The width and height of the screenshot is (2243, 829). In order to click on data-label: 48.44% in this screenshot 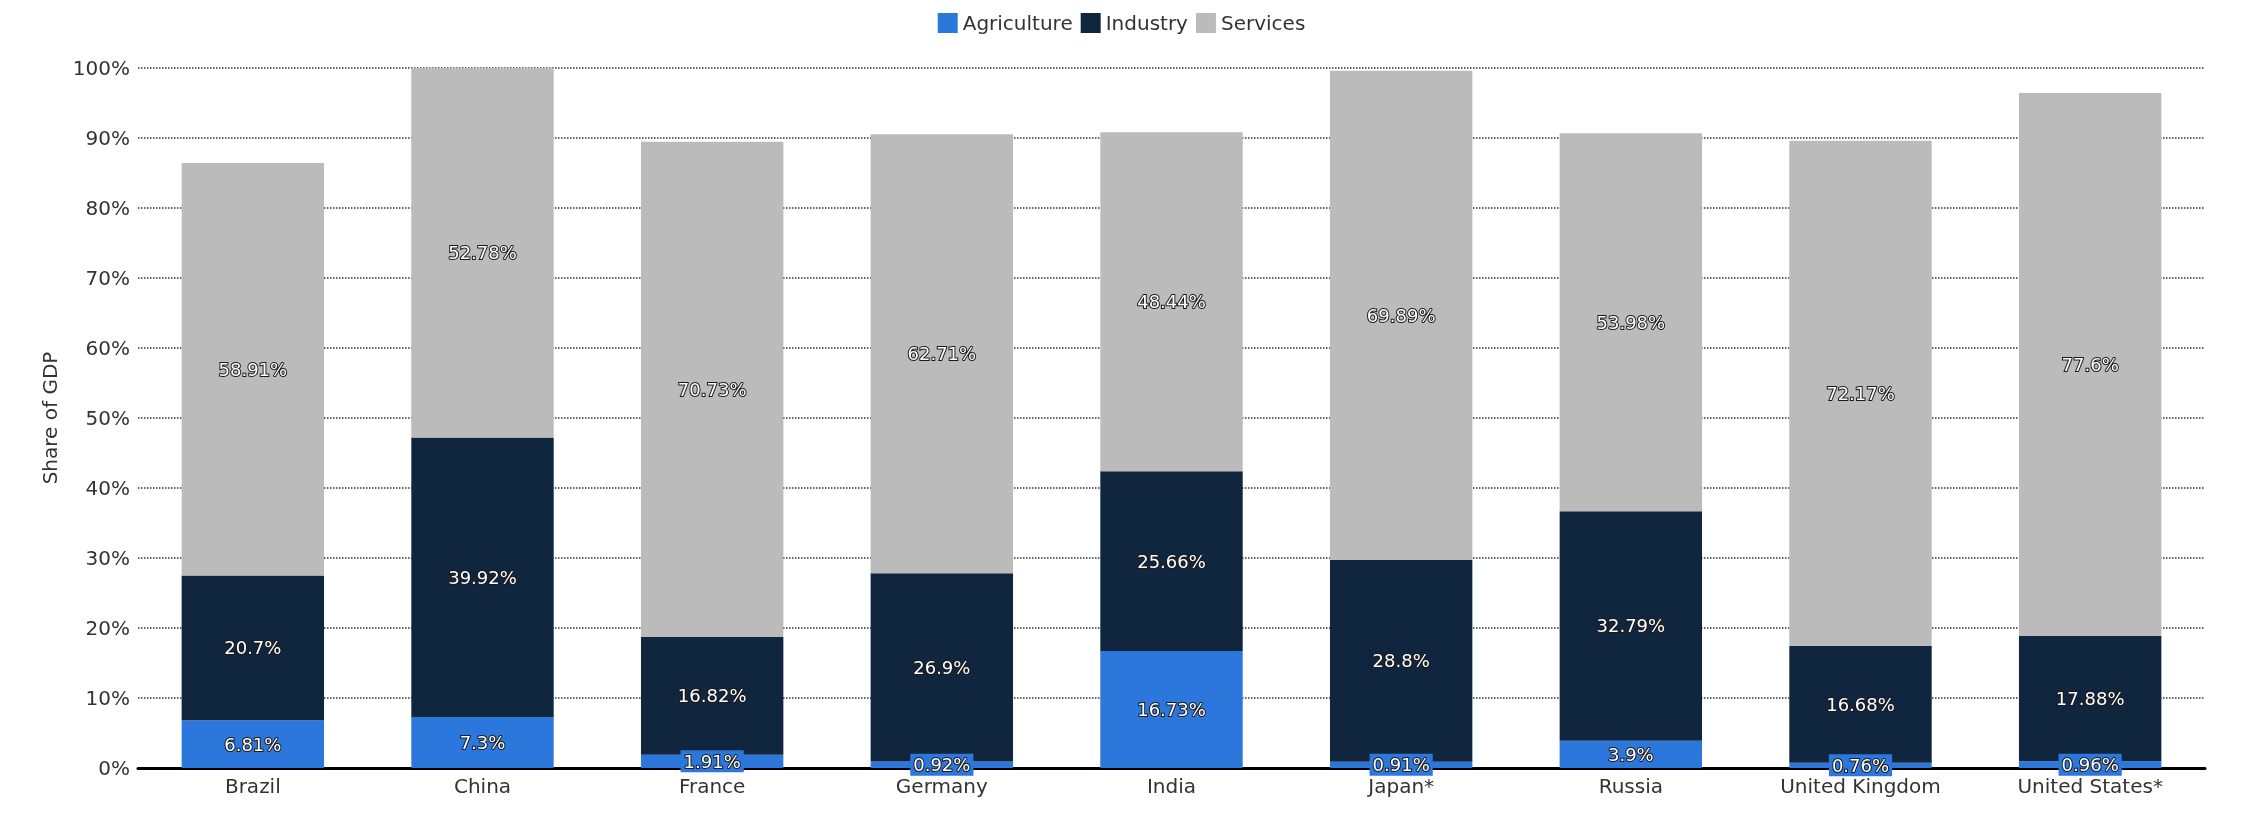, I will do `click(1171, 302)`.